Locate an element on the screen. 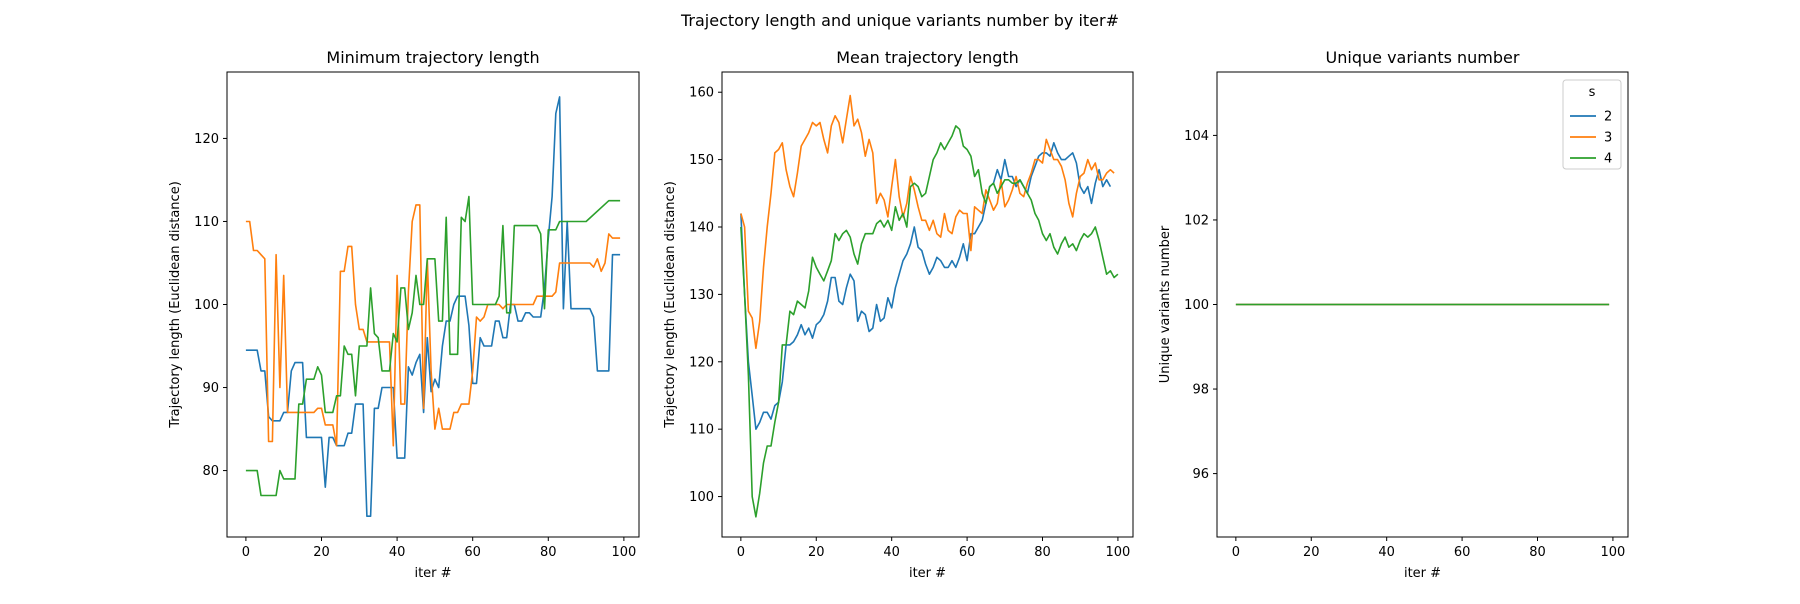 The height and width of the screenshot is (604, 1800). legend-label-2: 2 is located at coordinates (1608, 117).